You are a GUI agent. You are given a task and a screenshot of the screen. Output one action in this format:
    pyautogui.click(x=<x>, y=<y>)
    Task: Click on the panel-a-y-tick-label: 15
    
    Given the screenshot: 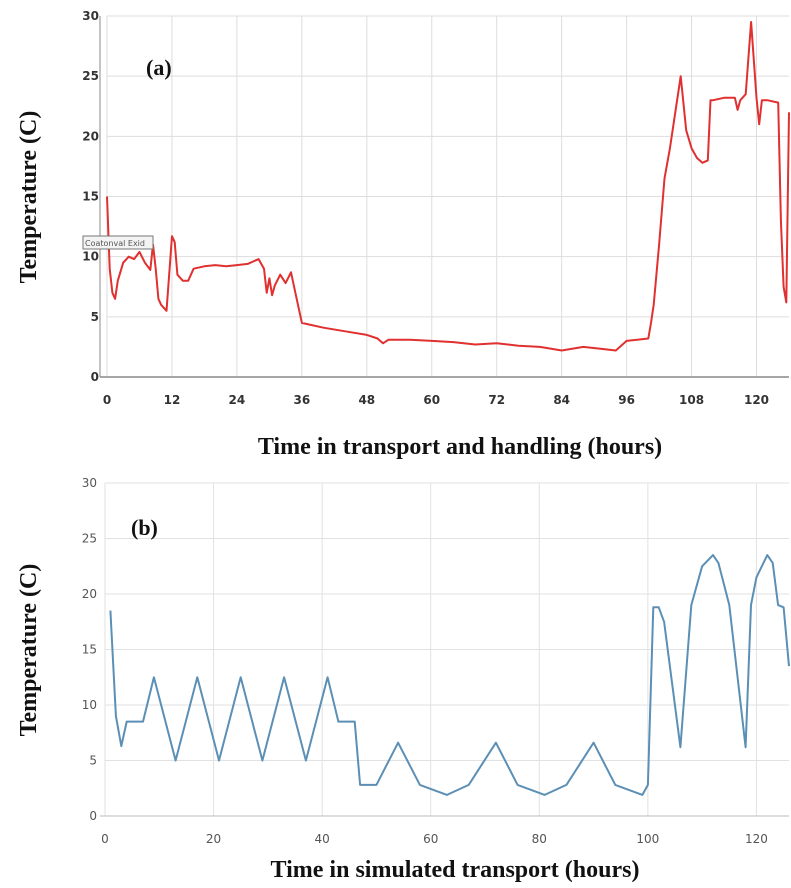 What is the action you would take?
    pyautogui.click(x=90, y=197)
    